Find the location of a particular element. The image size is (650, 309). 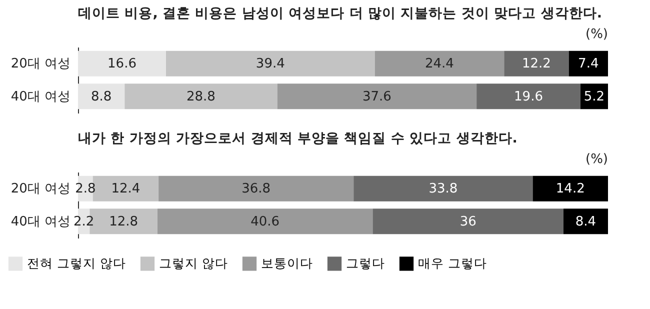

data-label: 8.4 is located at coordinates (585, 222).